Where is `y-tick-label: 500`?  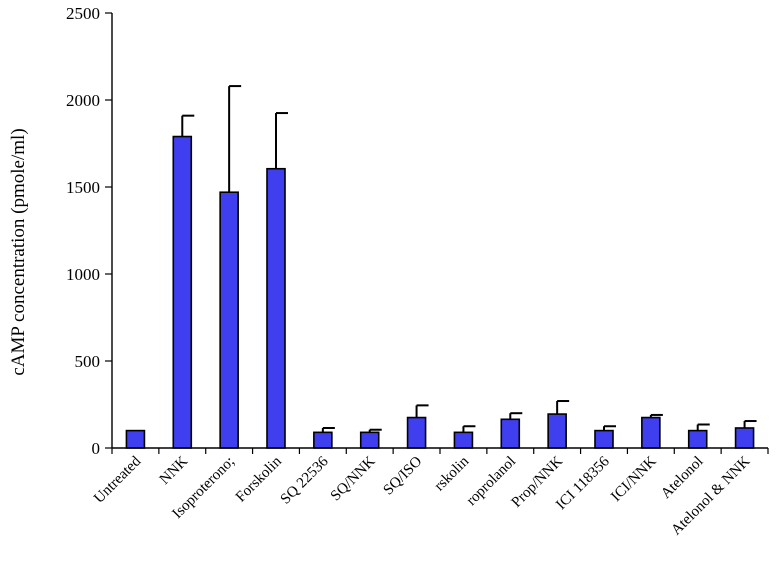 y-tick-label: 500 is located at coordinates (88, 361).